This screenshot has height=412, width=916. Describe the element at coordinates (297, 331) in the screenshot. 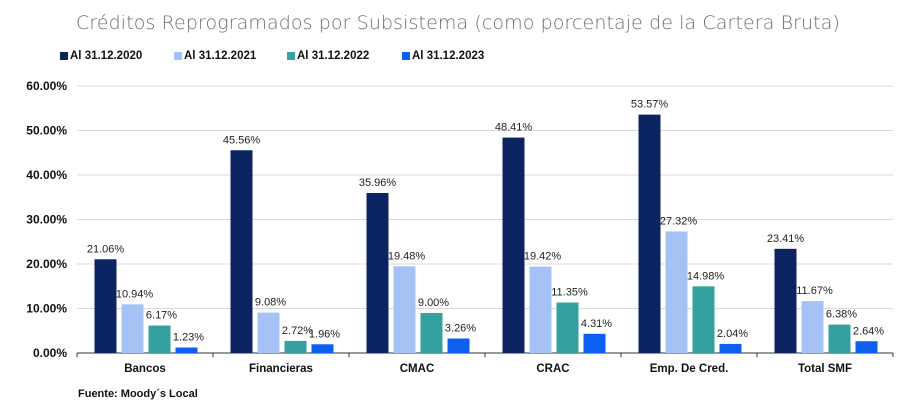

I see `data-label: 2.72%` at that location.